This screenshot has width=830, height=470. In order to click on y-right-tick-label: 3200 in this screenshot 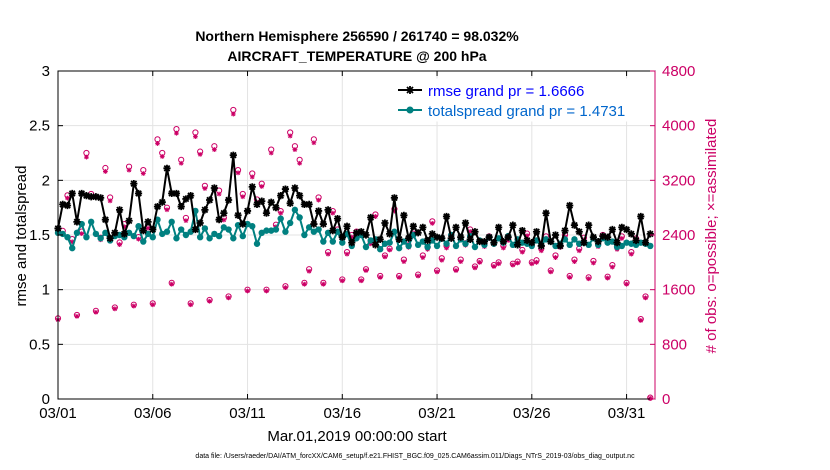, I will do `click(678, 180)`.